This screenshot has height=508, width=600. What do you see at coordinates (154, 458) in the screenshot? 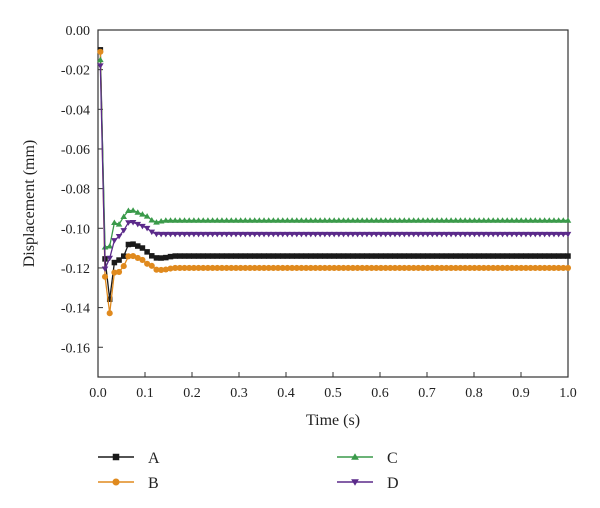
I see `legend-label: A` at bounding box center [154, 458].